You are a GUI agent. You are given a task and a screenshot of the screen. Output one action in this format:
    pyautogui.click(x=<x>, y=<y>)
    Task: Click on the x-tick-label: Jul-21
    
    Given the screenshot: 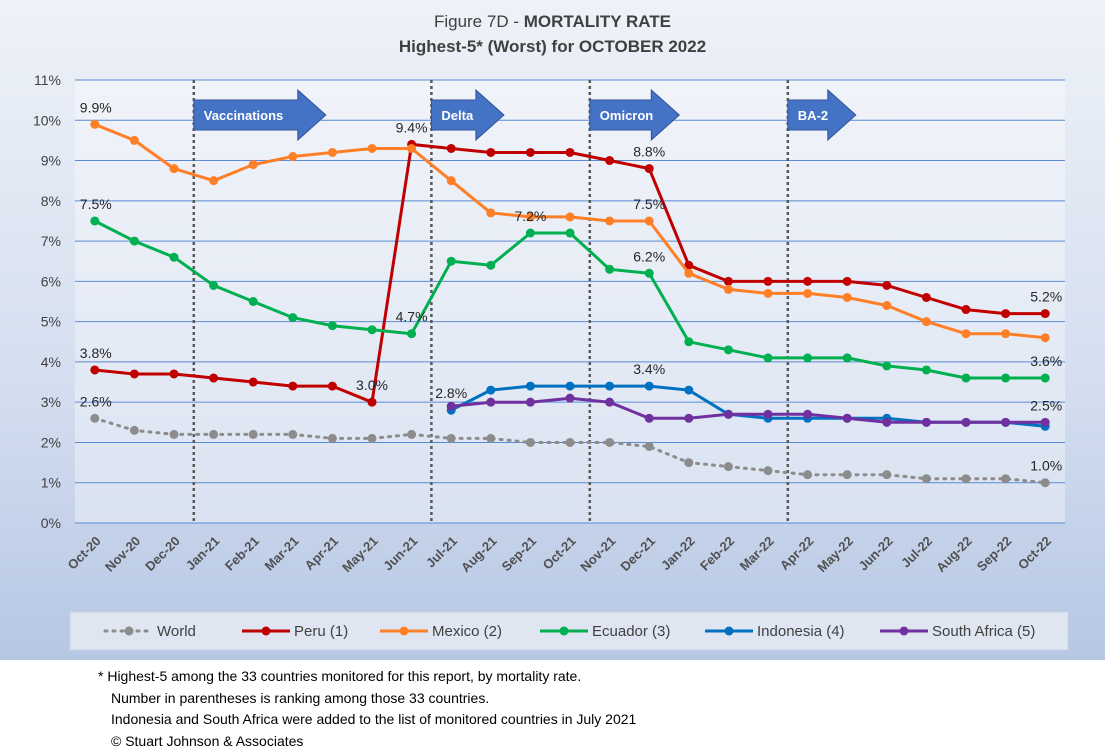 What is the action you would take?
    pyautogui.click(x=441, y=551)
    